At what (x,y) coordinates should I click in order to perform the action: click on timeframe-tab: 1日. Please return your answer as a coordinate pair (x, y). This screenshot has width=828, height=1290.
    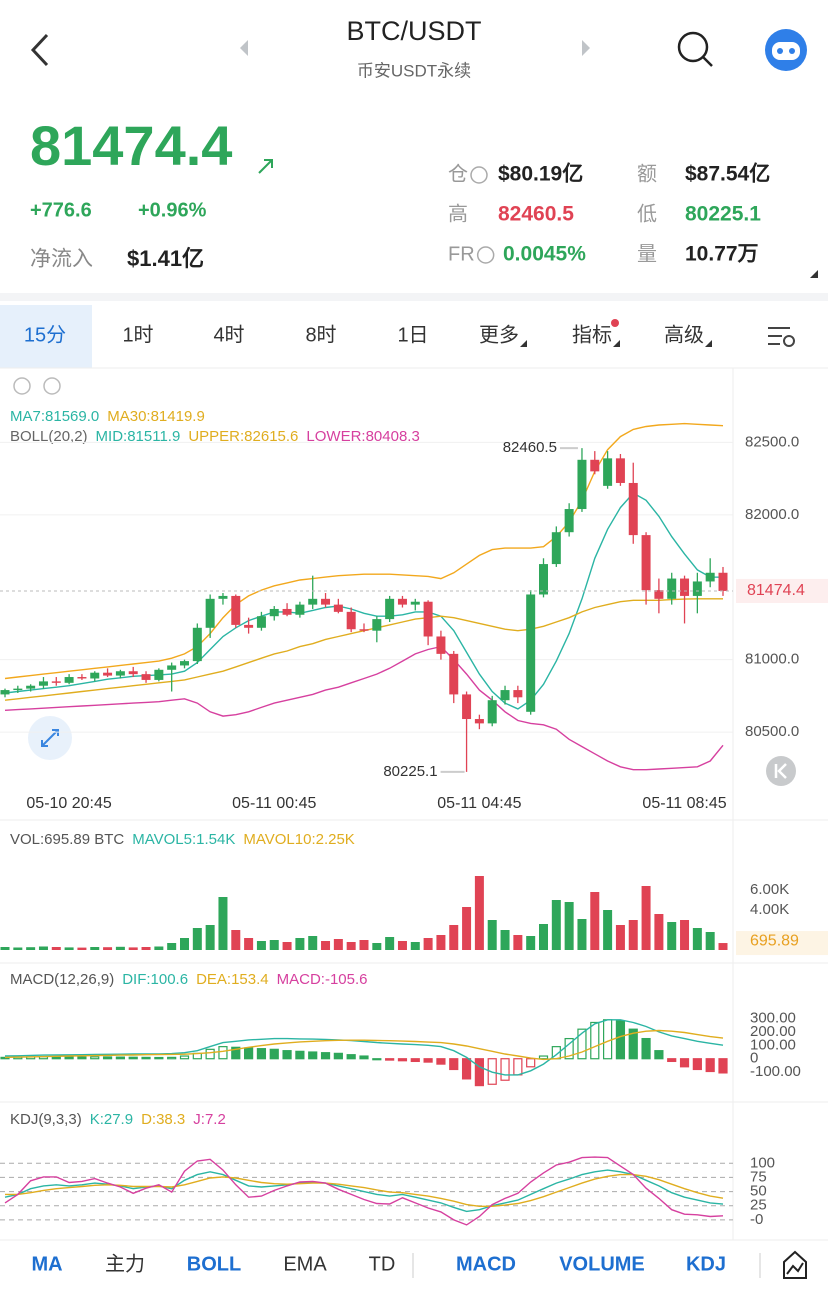
    Looking at the image, I should click on (412, 335).